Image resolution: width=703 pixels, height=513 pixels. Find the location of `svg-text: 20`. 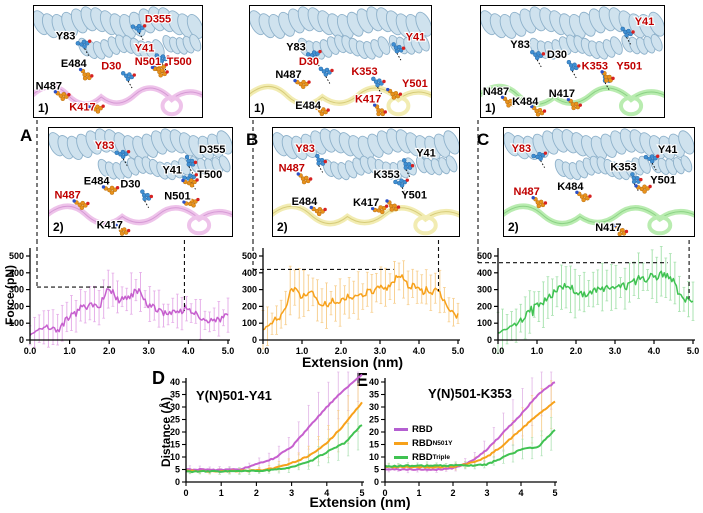

svg-text: 20 is located at coordinates (175, 432).